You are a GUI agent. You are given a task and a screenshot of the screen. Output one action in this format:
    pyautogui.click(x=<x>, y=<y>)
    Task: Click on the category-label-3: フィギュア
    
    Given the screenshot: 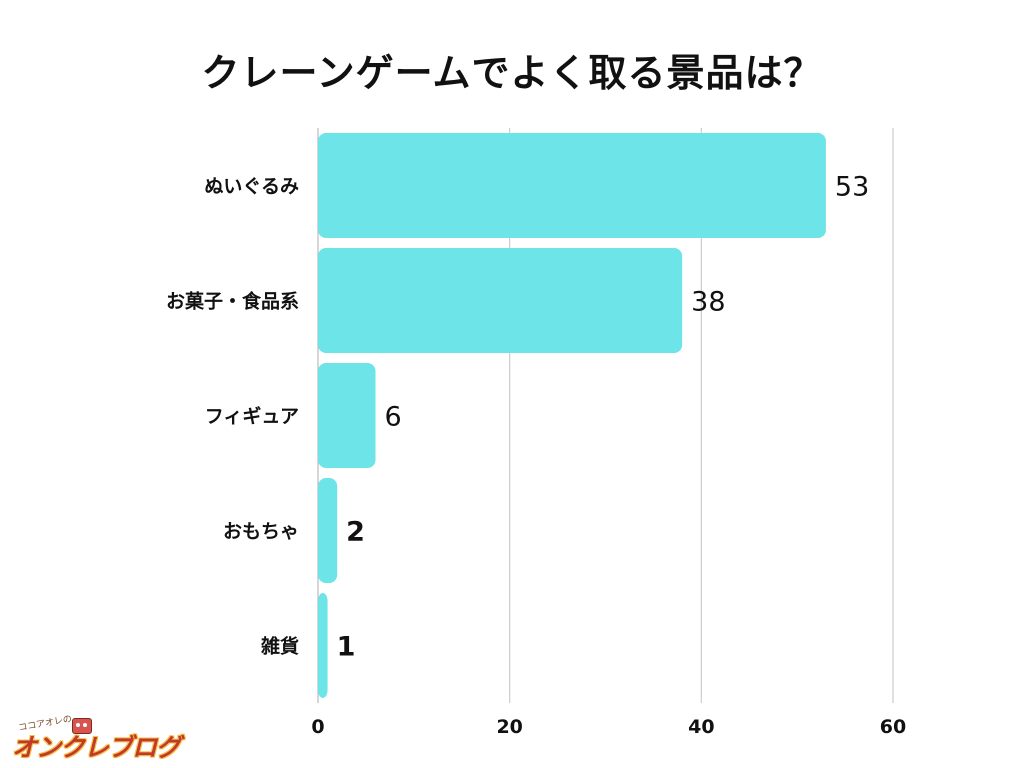 What is the action you would take?
    pyautogui.click(x=252, y=417)
    